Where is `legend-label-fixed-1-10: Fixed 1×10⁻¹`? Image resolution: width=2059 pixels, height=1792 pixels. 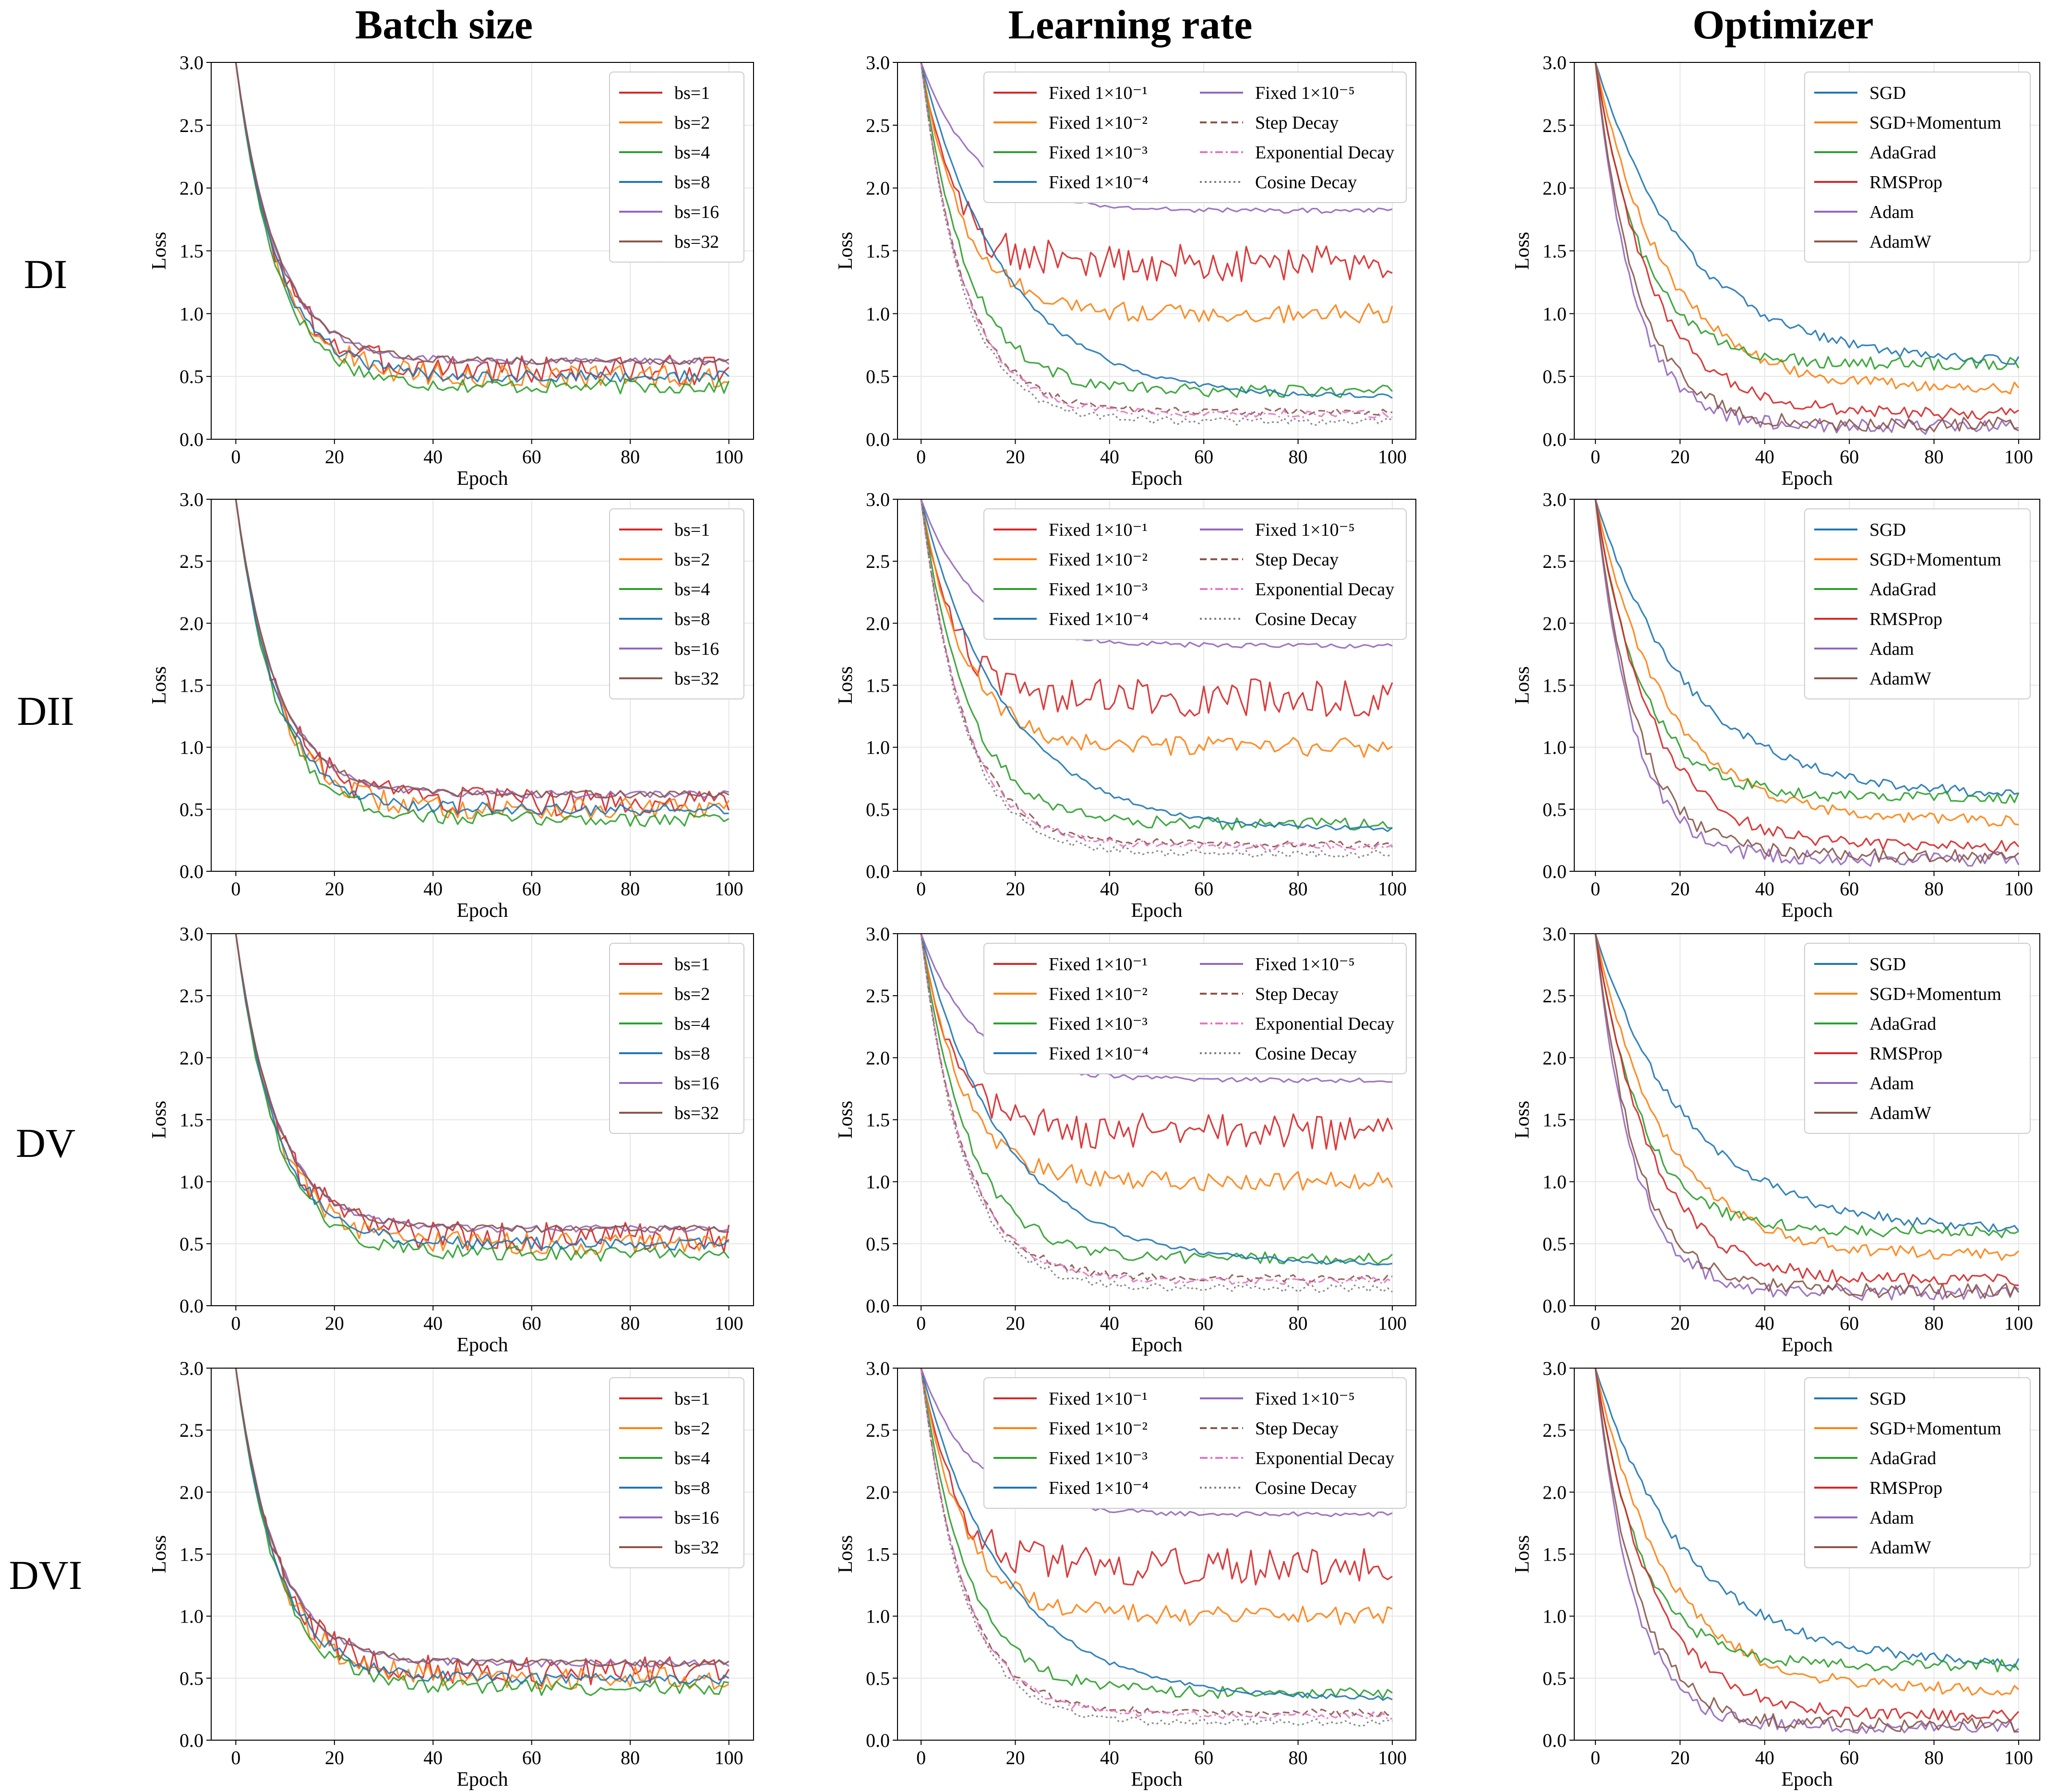
legend-label-fixed-1-10: Fixed 1×10⁻¹ is located at coordinates (1098, 530).